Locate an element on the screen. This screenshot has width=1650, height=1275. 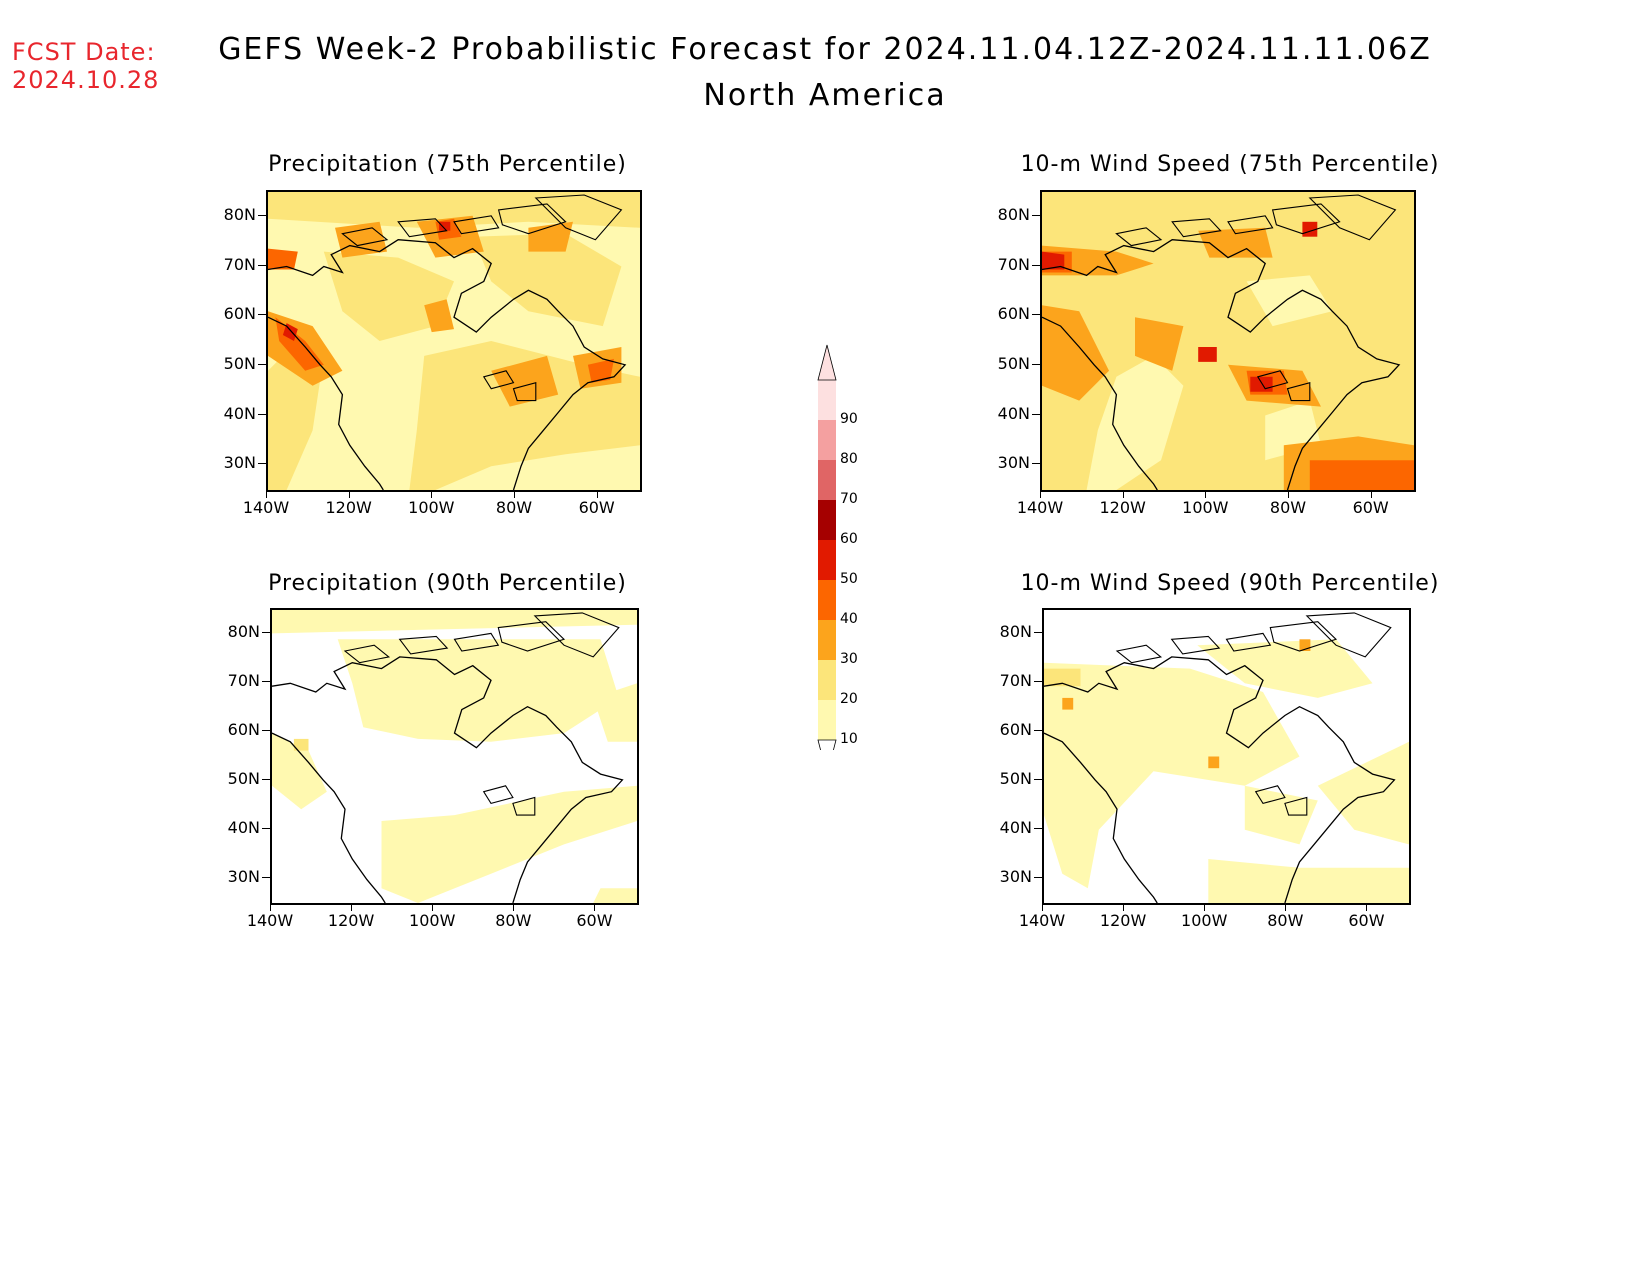
colorbar-label: 10 is located at coordinates (849, 739).